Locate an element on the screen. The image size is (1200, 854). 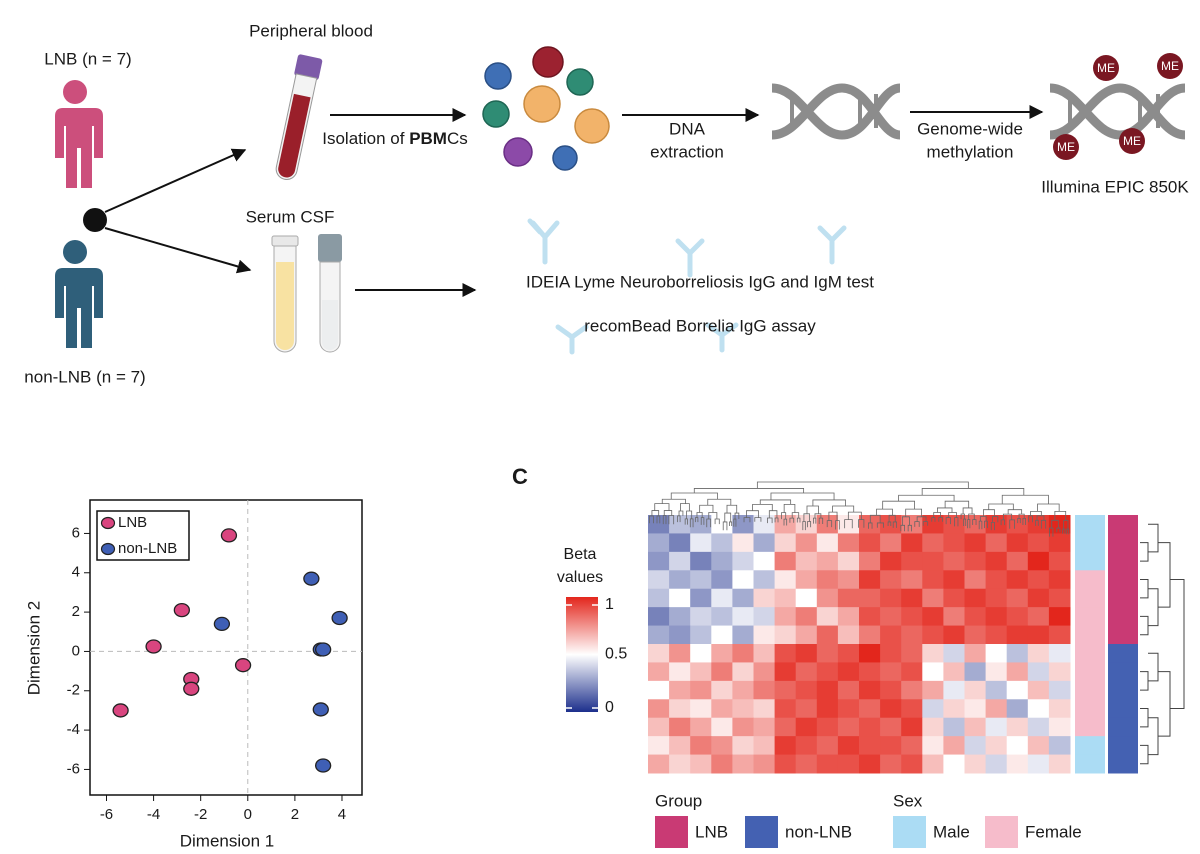
isolation-label: Isolation of PBMCs is located at coordinates (395, 138).